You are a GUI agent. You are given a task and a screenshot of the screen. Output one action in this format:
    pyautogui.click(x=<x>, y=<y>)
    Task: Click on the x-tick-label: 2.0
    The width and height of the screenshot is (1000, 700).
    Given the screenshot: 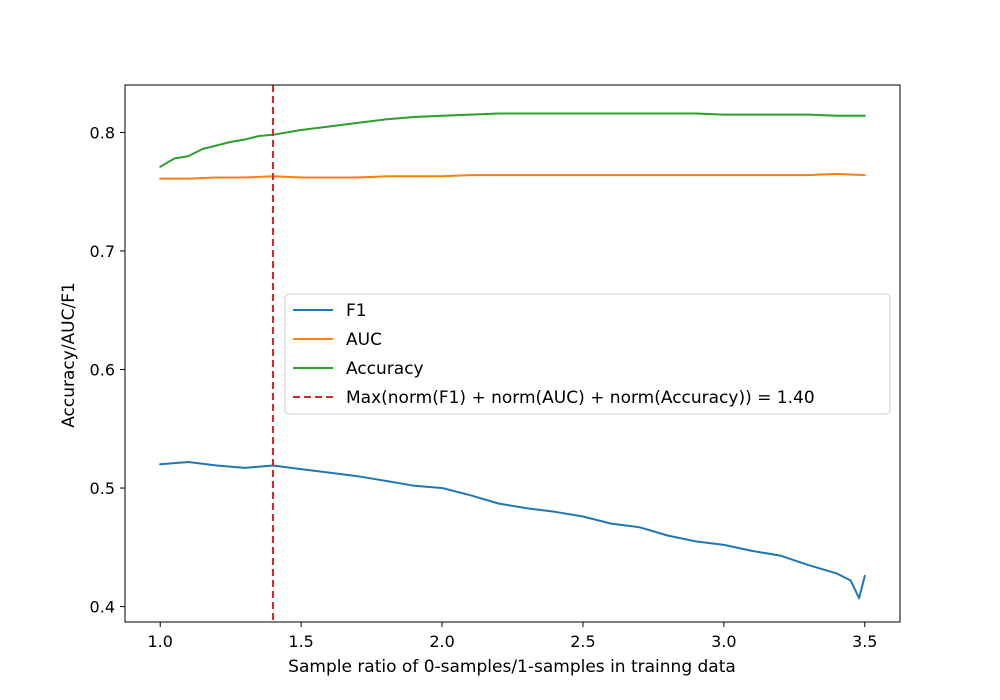 What is the action you would take?
    pyautogui.click(x=441, y=641)
    